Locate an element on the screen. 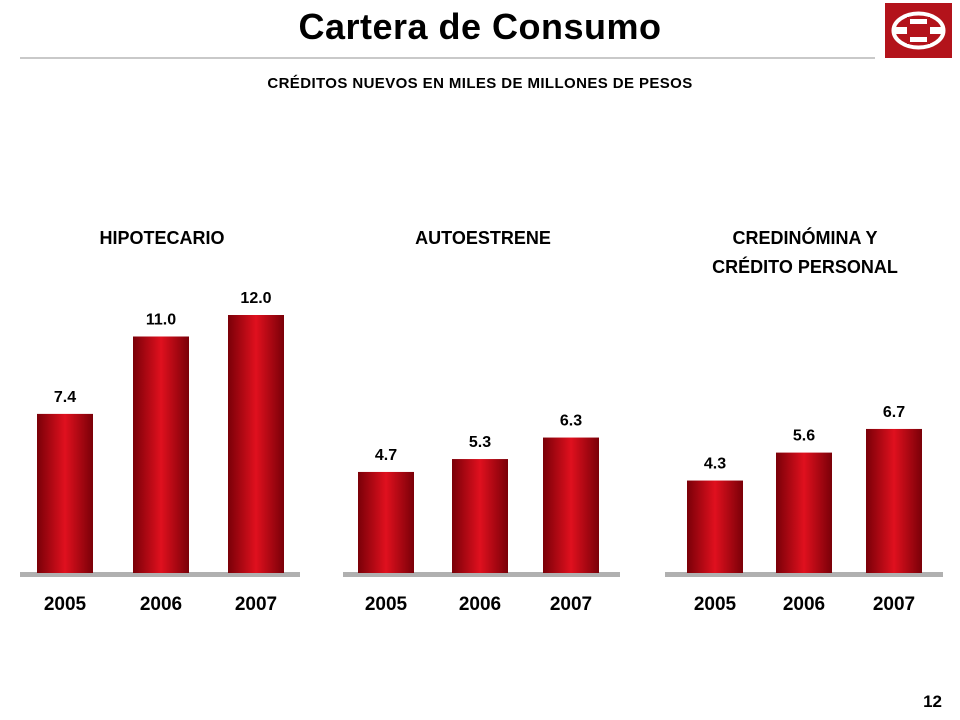 The image size is (960, 720). page-number: 12 is located at coordinates (932, 701).